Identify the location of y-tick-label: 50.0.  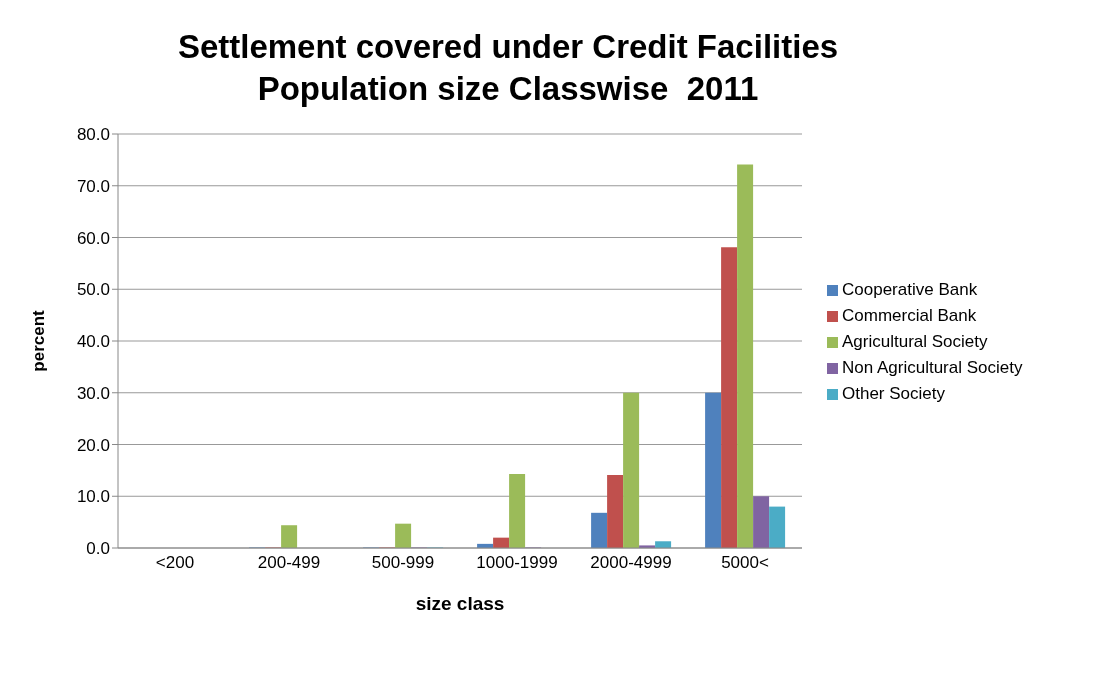
(93, 290).